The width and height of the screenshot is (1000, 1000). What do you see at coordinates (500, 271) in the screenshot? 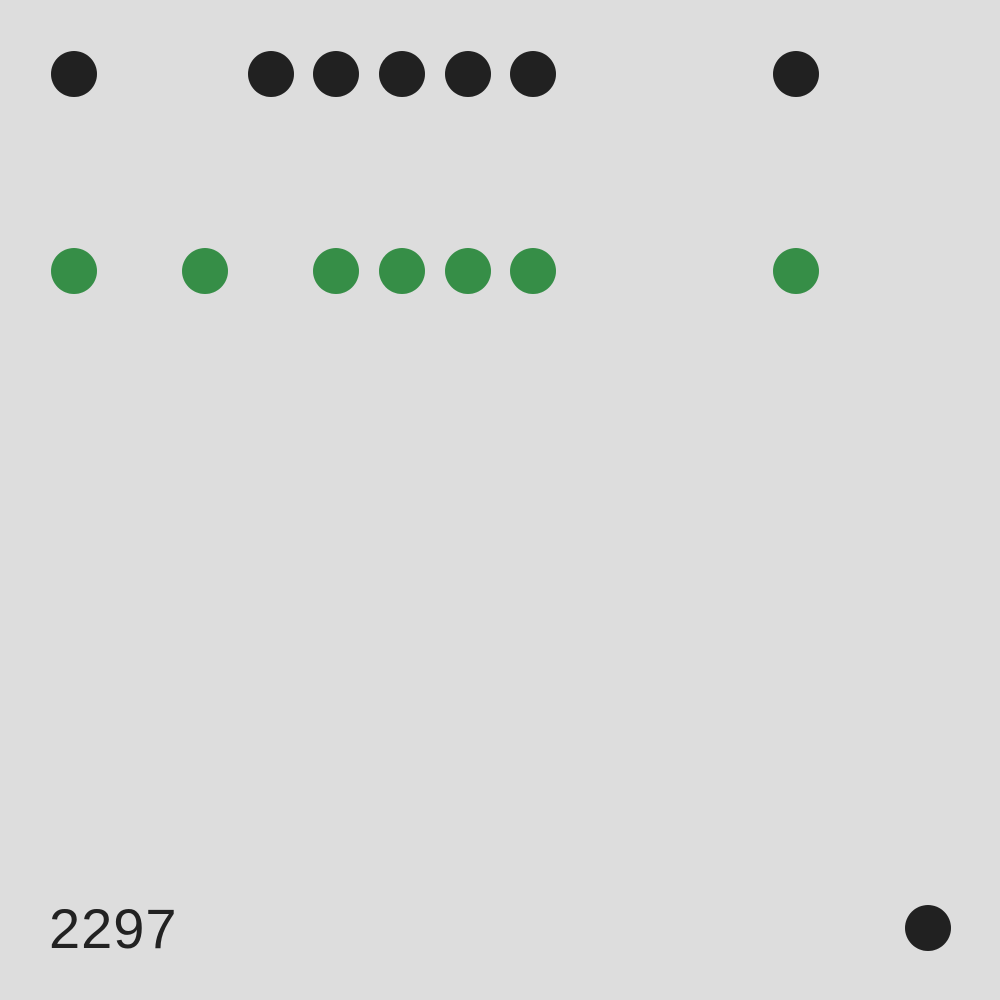
I see `green-dot-row` at bounding box center [500, 271].